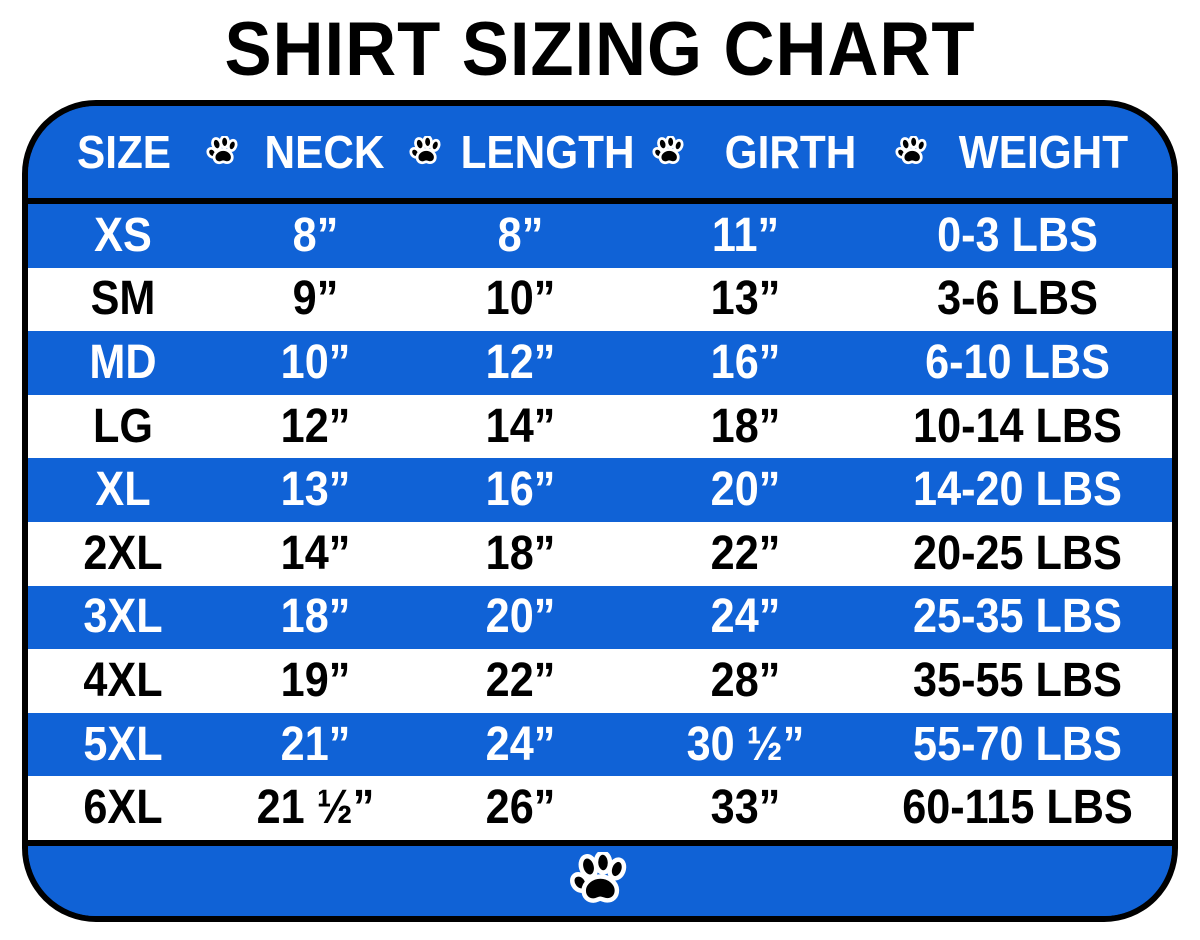 Image resolution: width=1200 pixels, height=940 pixels. What do you see at coordinates (600, 808) in the screenshot?
I see `table-row: 6XL 21 ½” 26” 33” 60-115 LBS` at bounding box center [600, 808].